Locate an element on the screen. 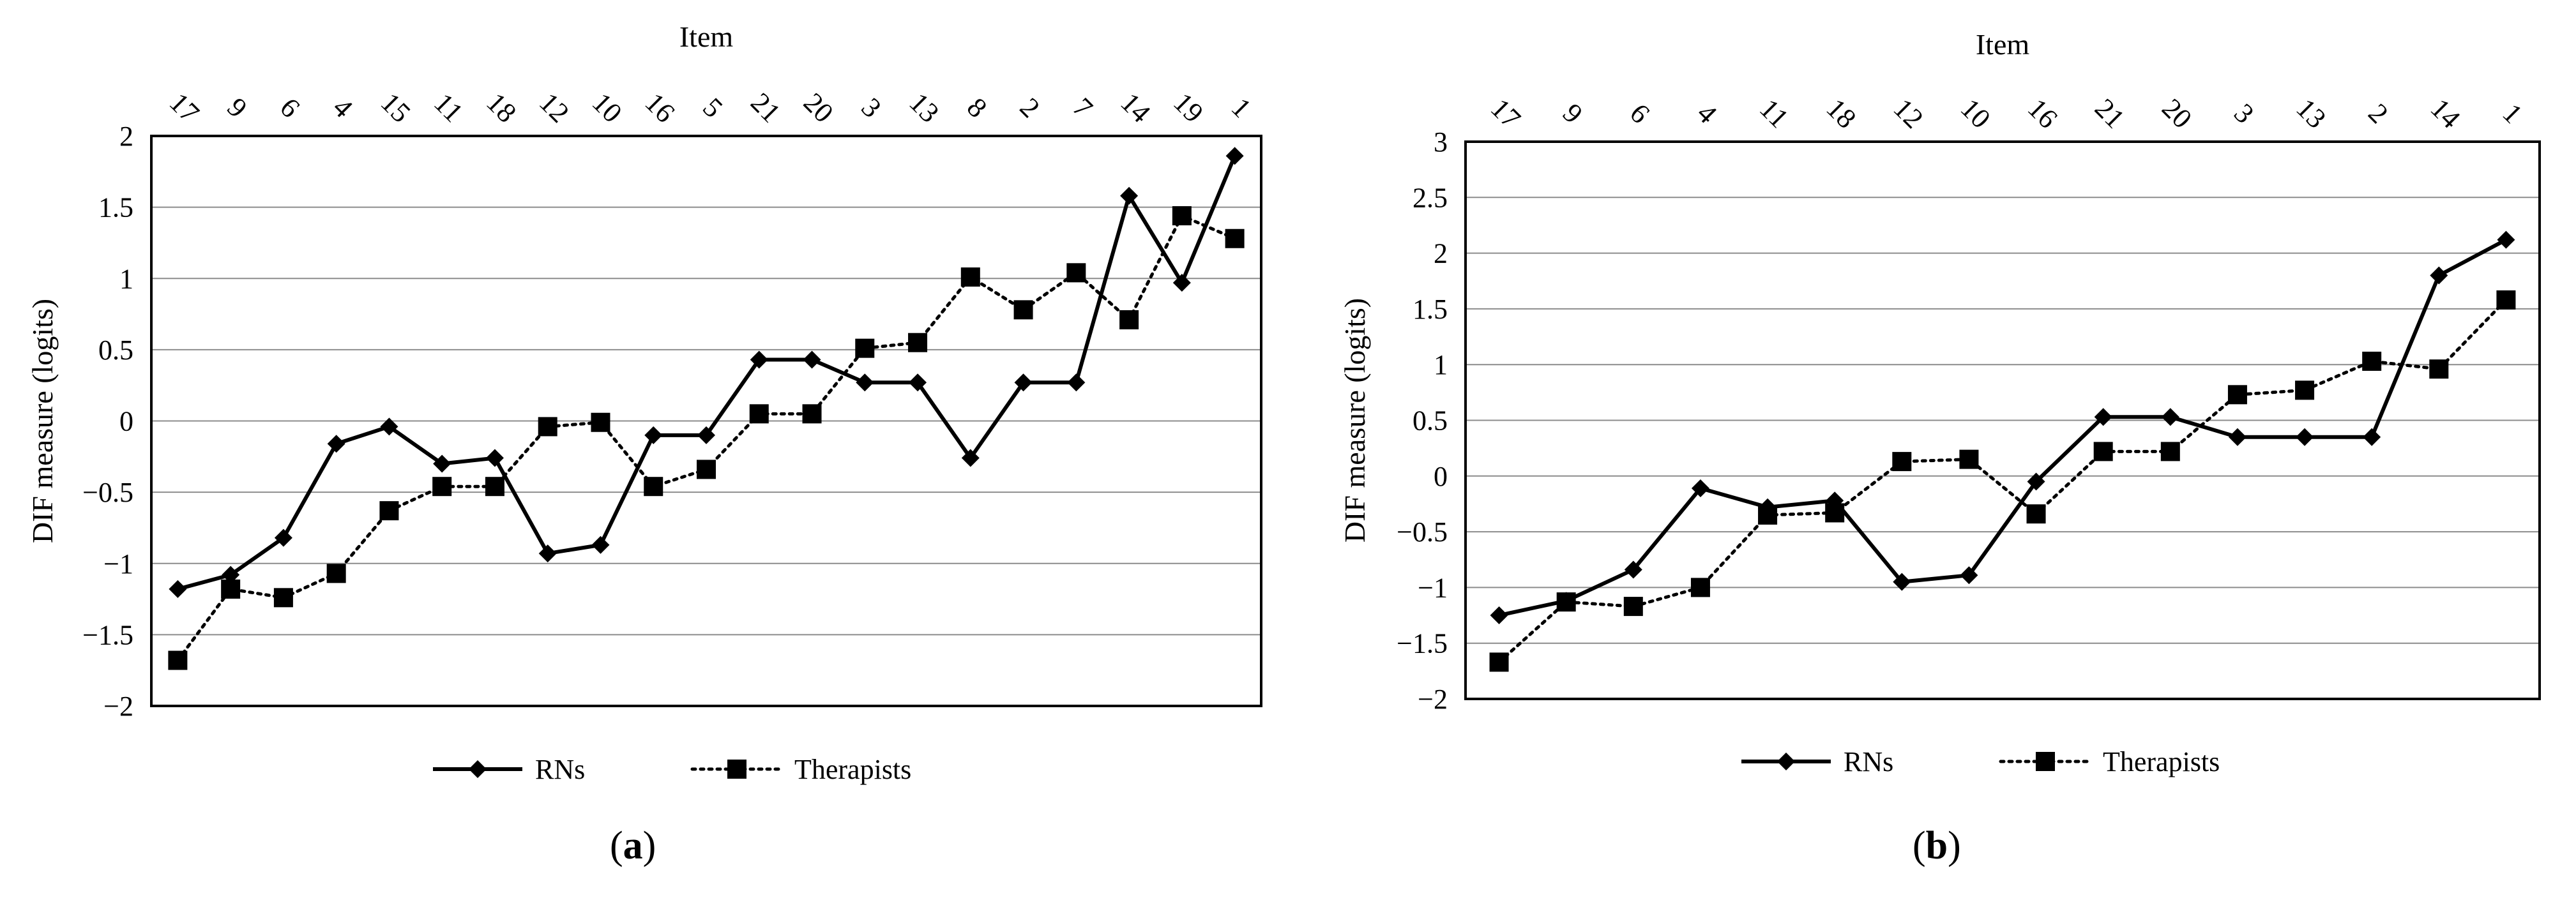 The width and height of the screenshot is (2576, 907). x-tick-label: 9 is located at coordinates (1573, 114).